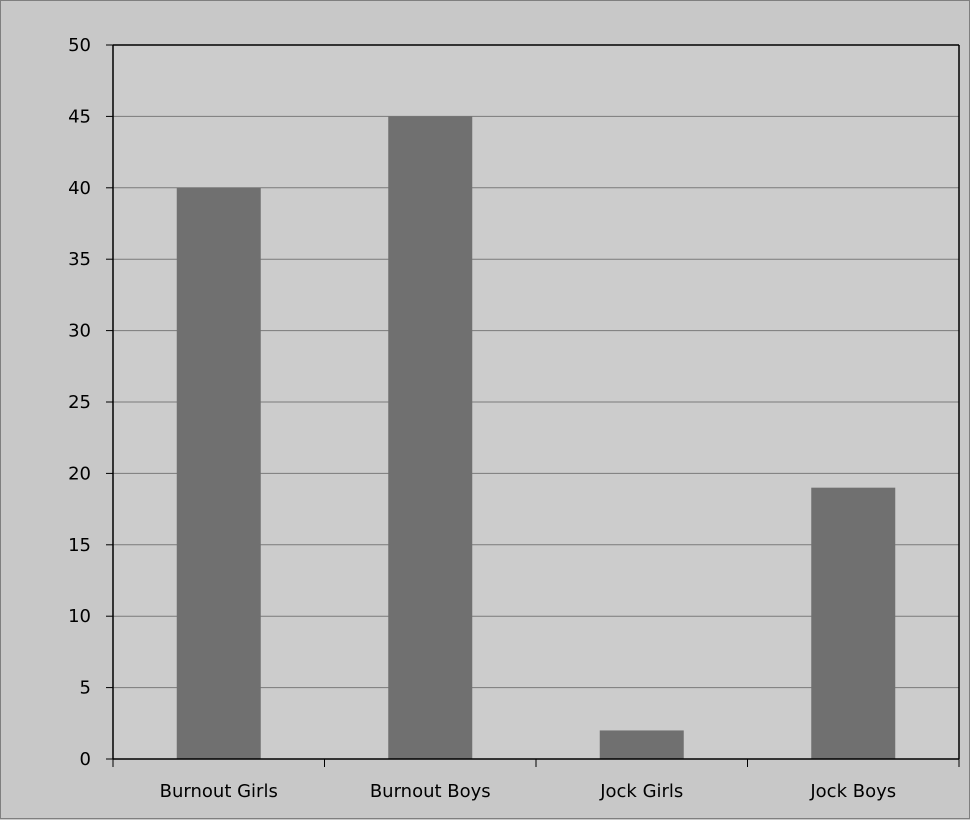 The height and width of the screenshot is (820, 970). I want to click on x-tick-label: Burnout Boys, so click(430, 791).